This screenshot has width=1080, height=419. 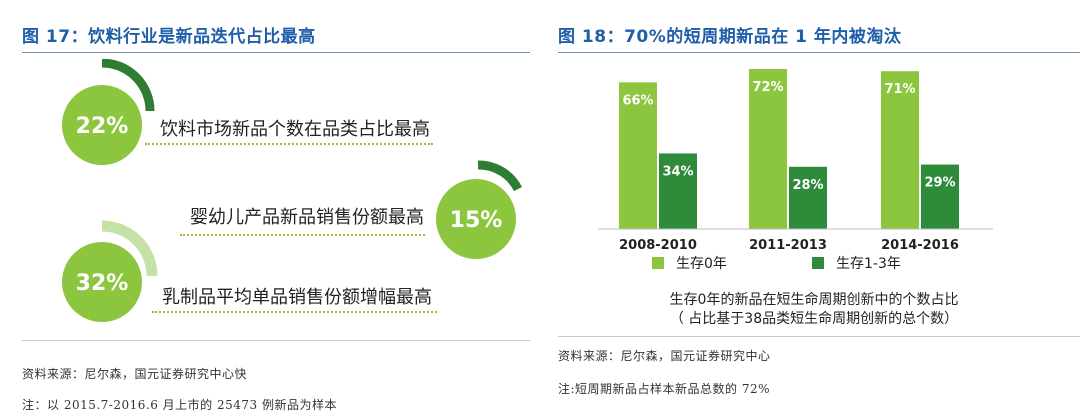 I want to click on legend-label: 生存0年, so click(x=701, y=264).